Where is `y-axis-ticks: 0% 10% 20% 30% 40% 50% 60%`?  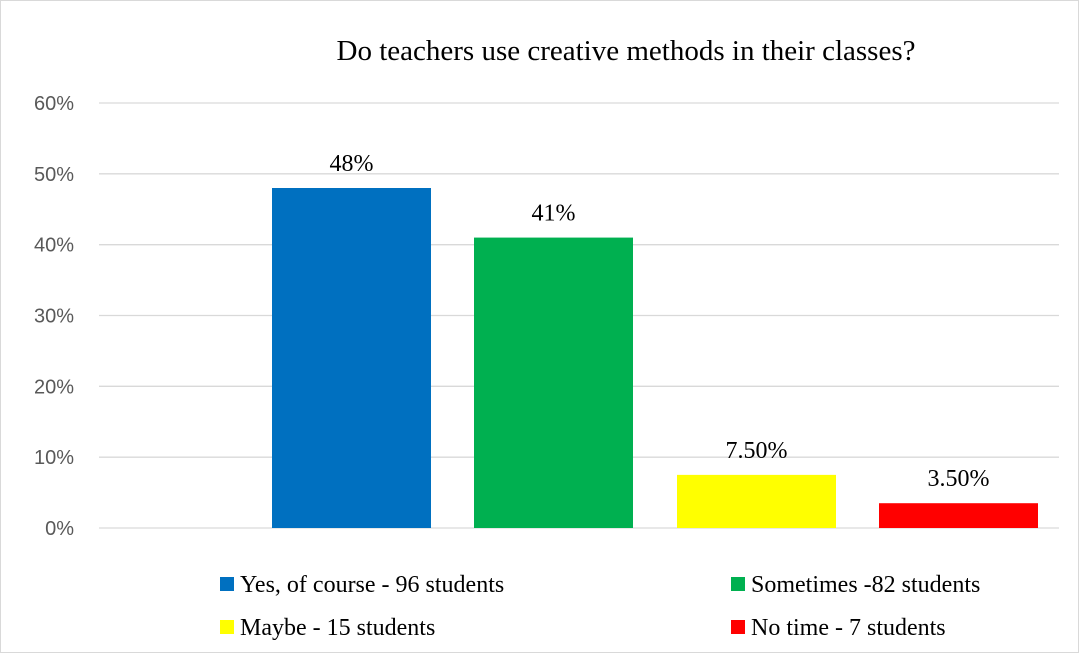 y-axis-ticks: 0% 10% 20% 30% 40% 50% 60% is located at coordinates (54, 316).